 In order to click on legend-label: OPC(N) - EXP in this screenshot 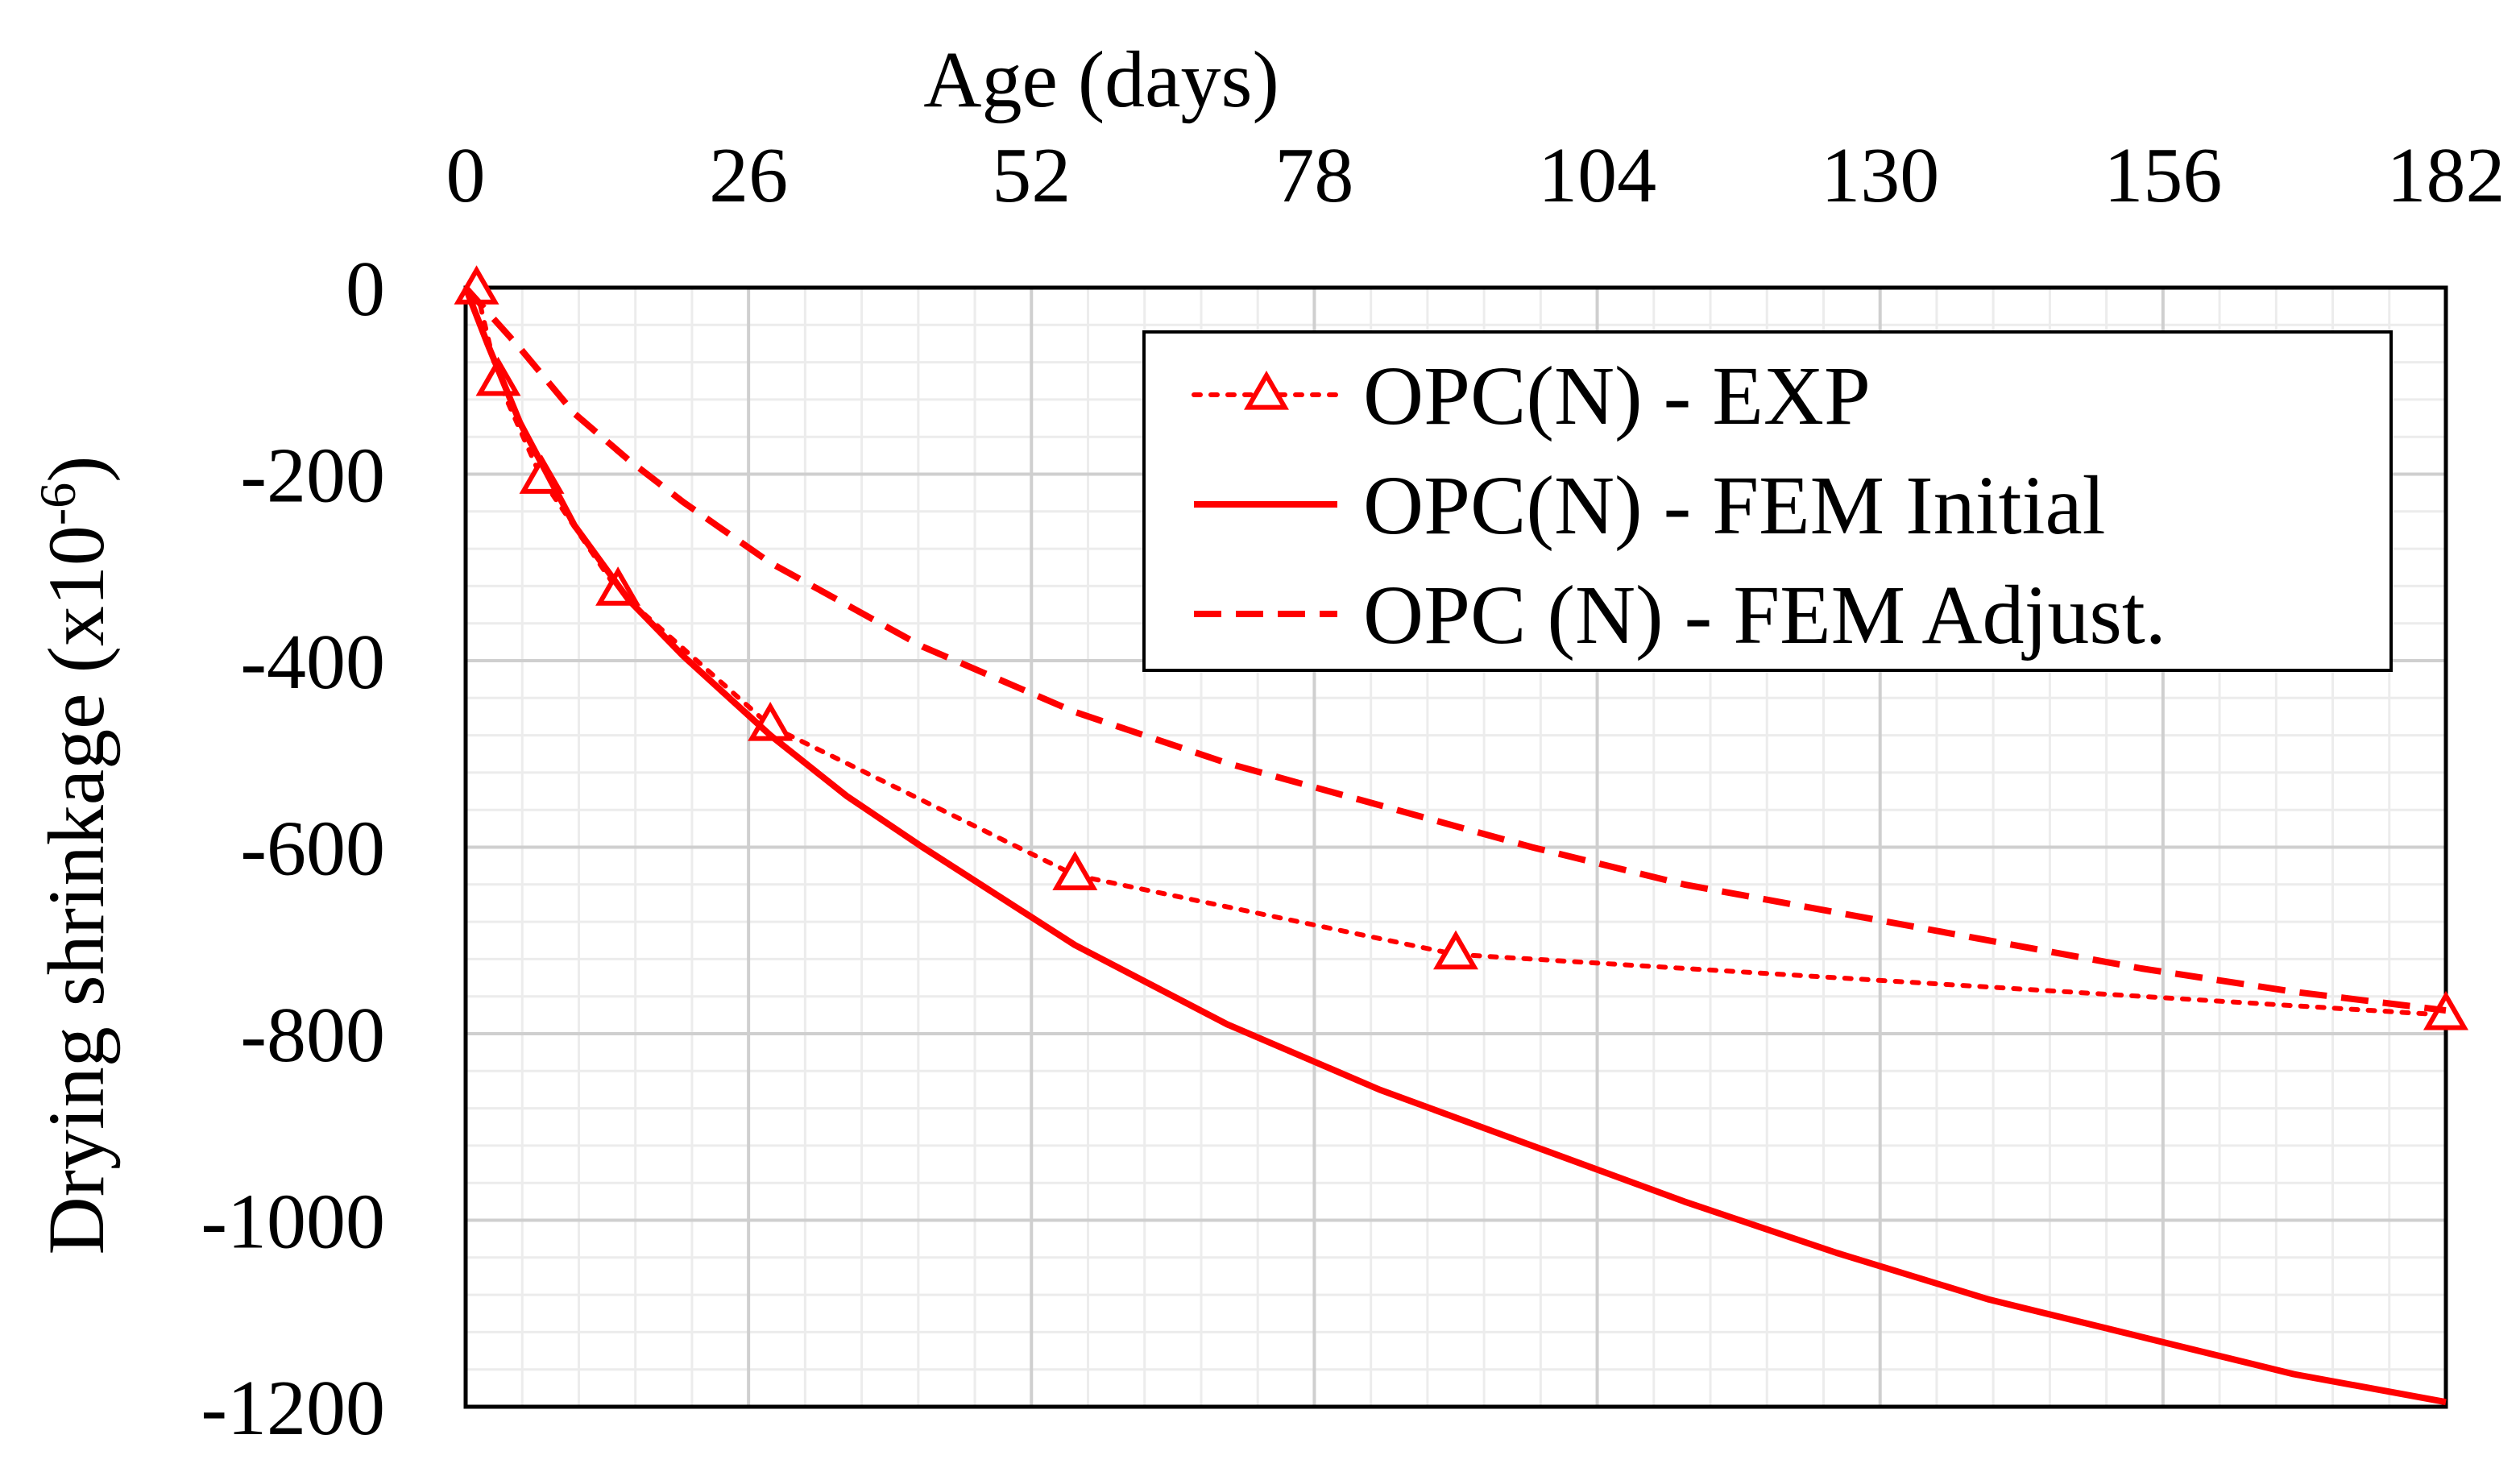, I will do `click(1617, 396)`.